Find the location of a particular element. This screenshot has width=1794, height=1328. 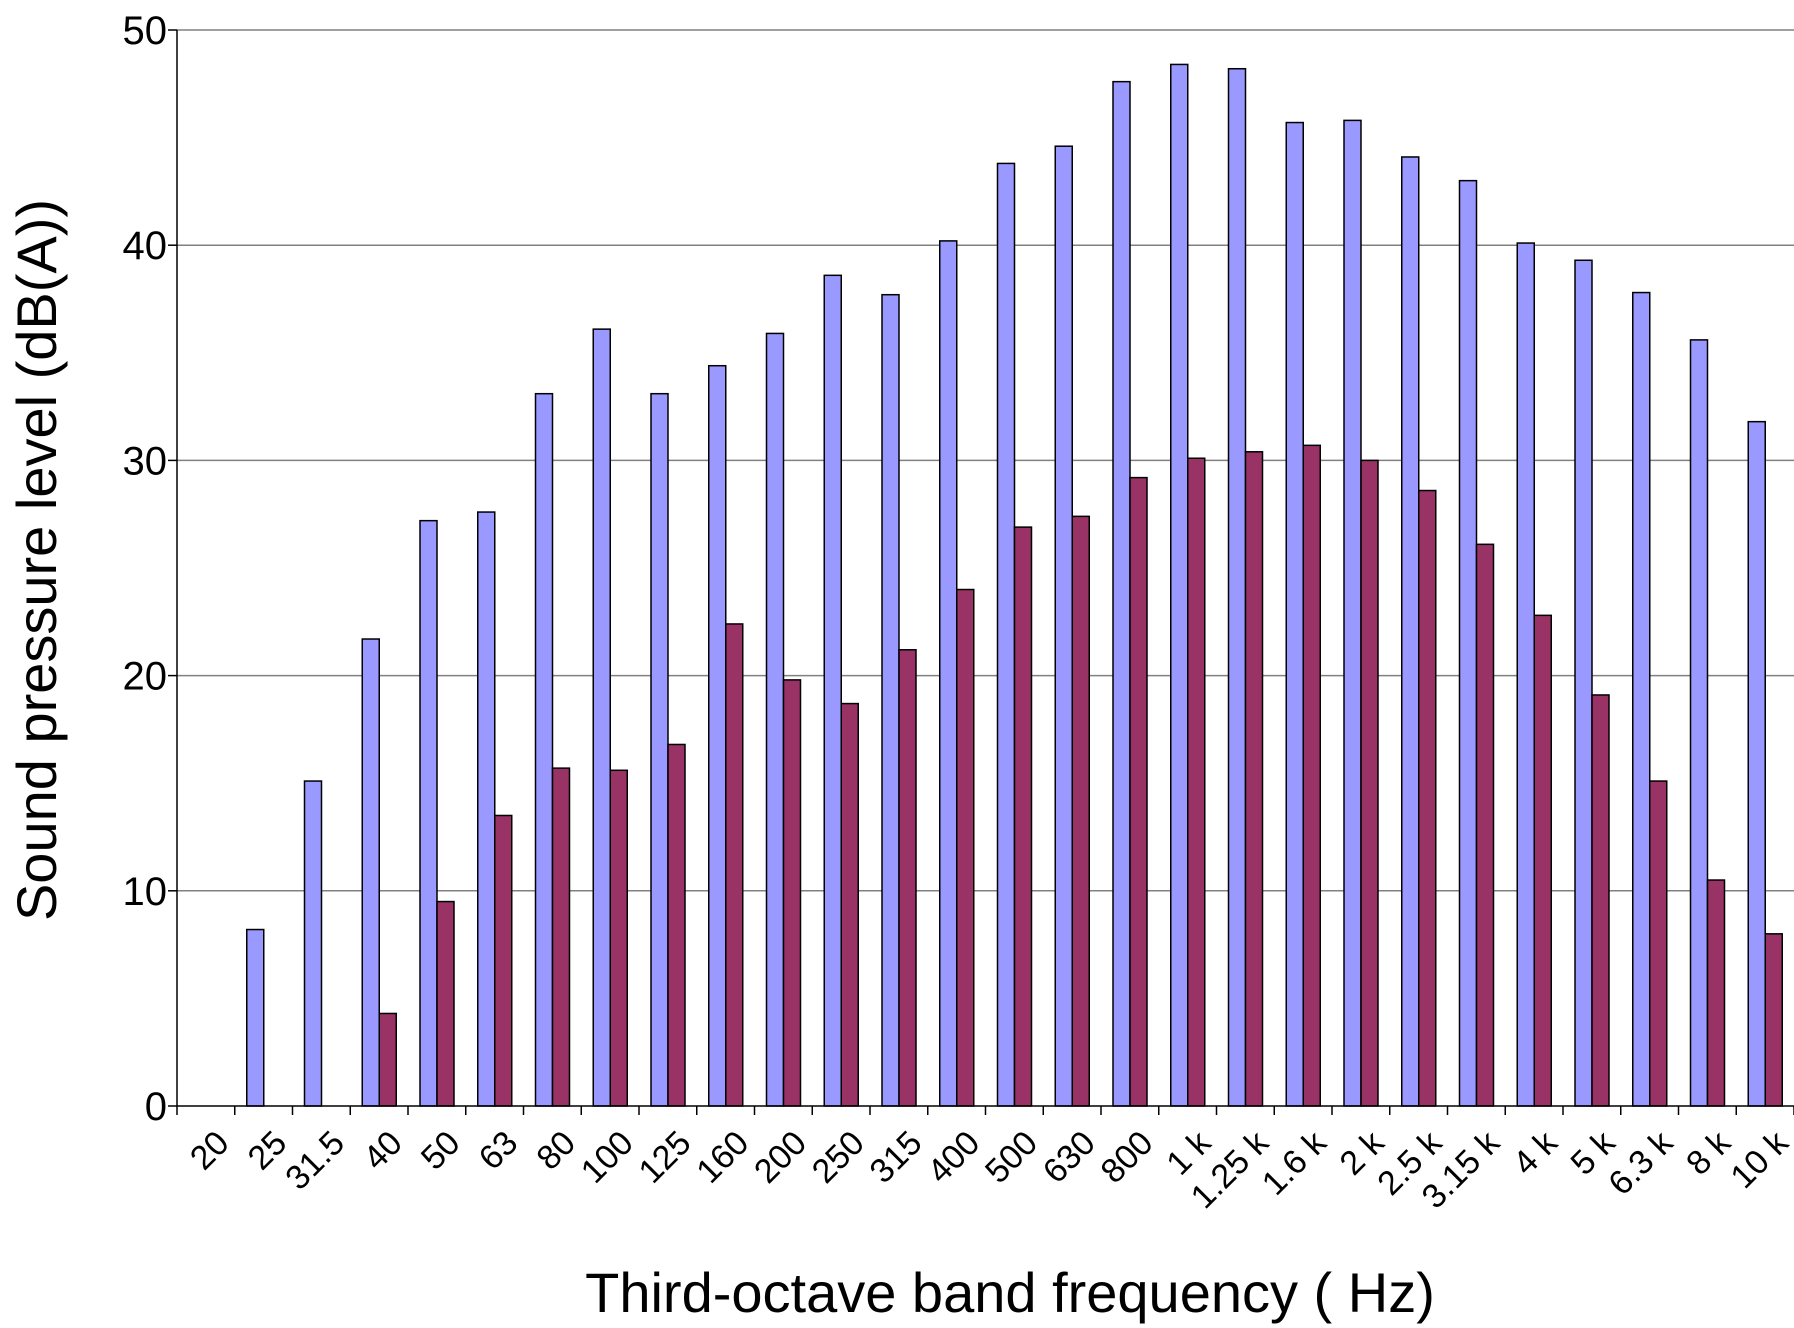

x-axis-title: Third-octave band frequency ( Hz) is located at coordinates (1010, 1292).